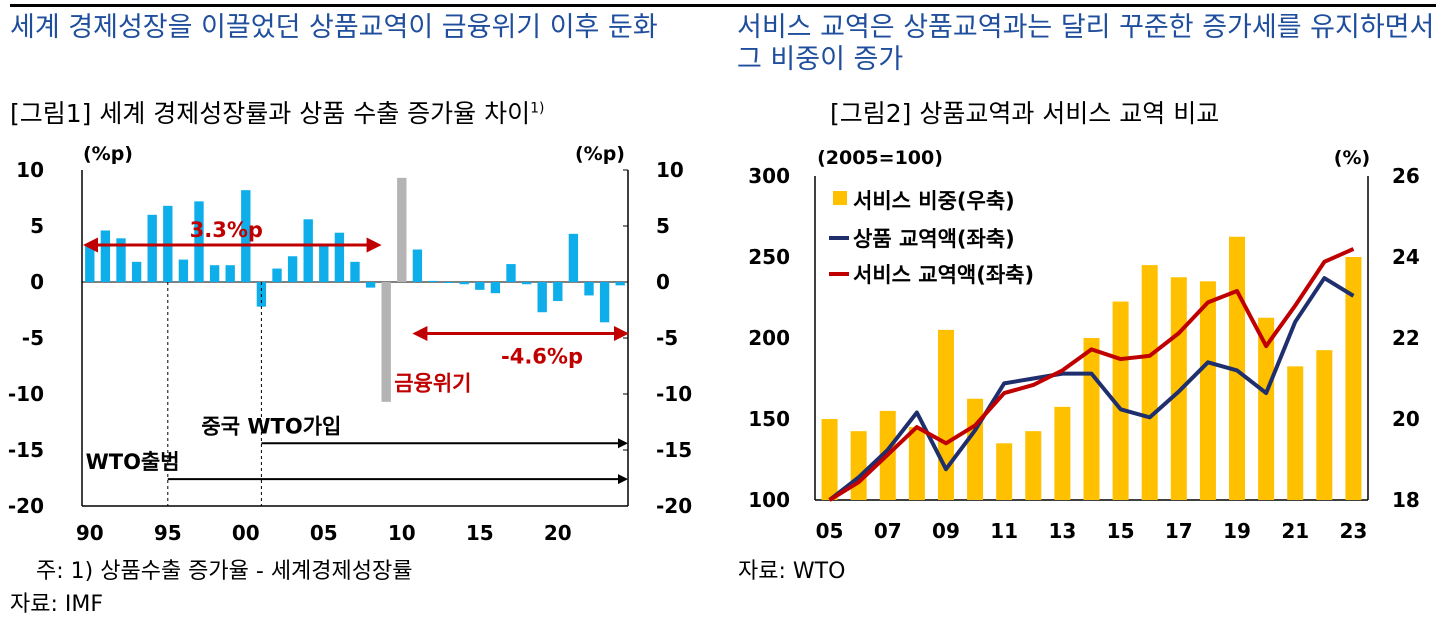  What do you see at coordinates (934, 239) in the screenshot?
I see `legend-label: 상품 교역액(좌축)` at bounding box center [934, 239].